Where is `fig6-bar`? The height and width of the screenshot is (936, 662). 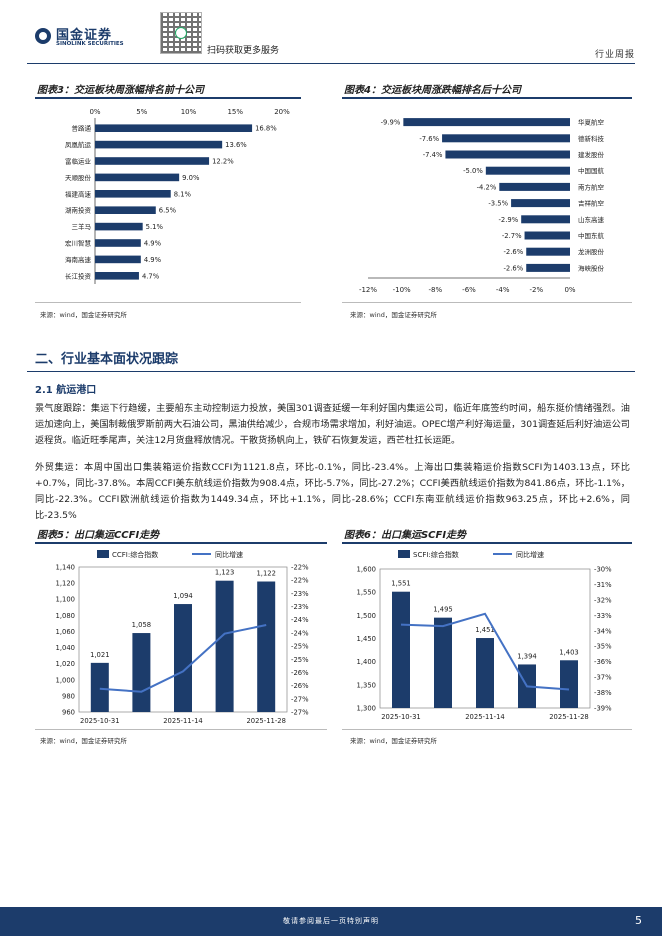
fig6-bar is located at coordinates (443, 662).